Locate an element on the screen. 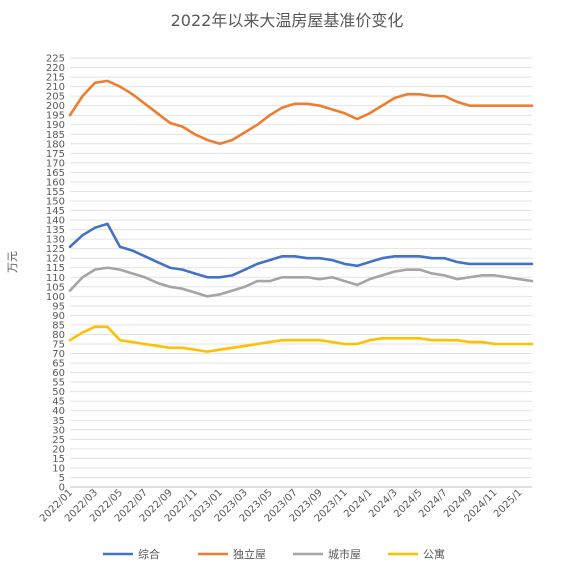 This screenshot has width=567, height=568. x-tick-label: 2025/1 is located at coordinates (508, 503).